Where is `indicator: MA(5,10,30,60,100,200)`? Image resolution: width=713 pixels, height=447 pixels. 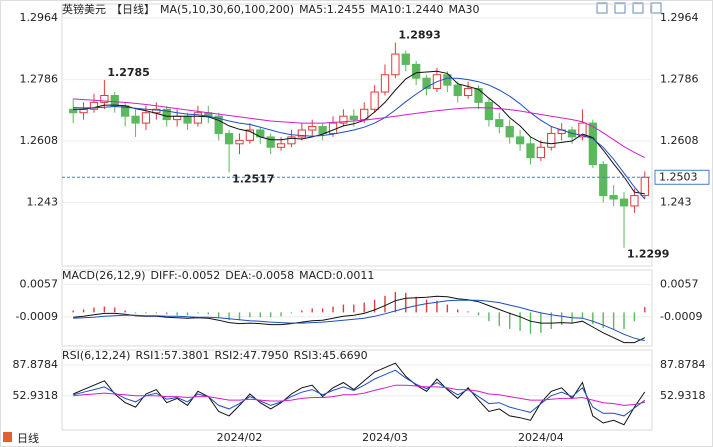
indicator: MA(5,10,30,60,100,200) is located at coordinates (227, 9).